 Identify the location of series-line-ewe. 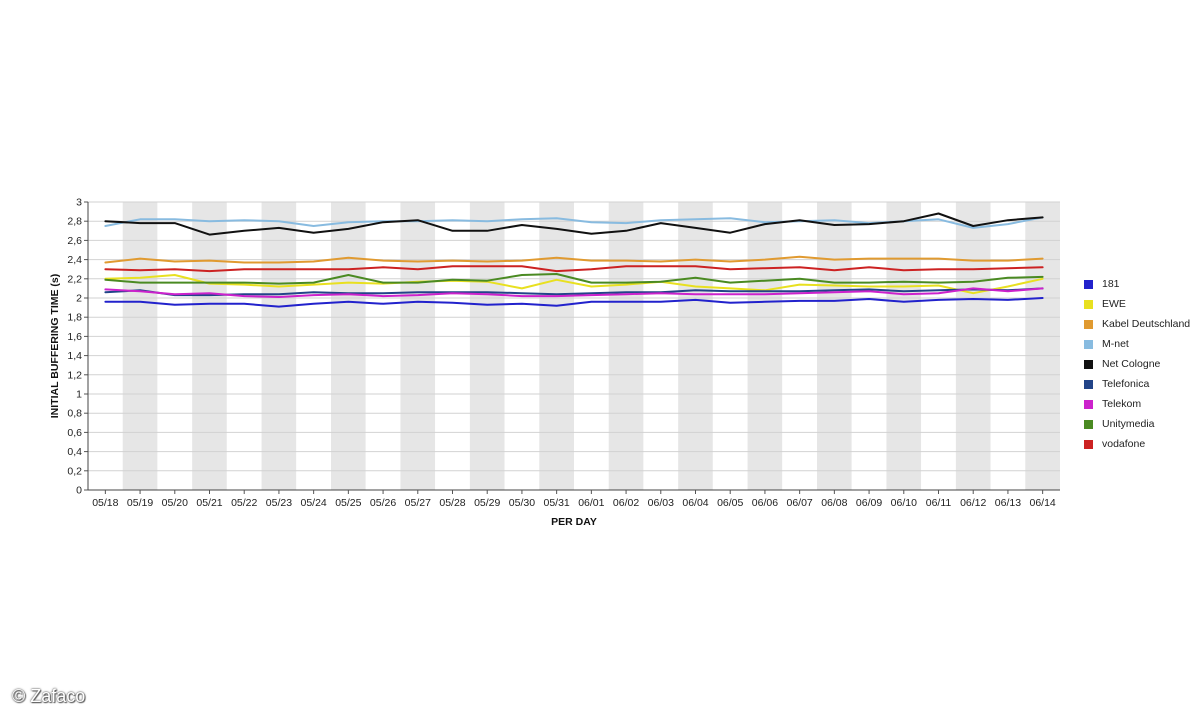
(574, 284).